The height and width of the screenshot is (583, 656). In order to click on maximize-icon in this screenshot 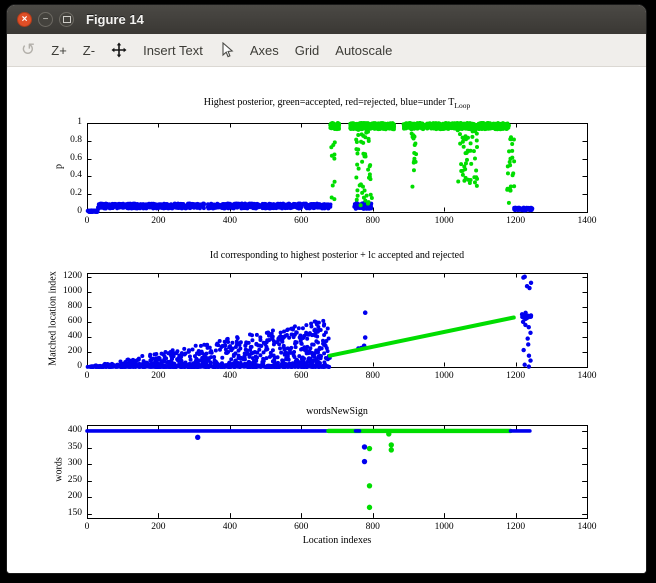, I will do `click(66, 19)`.